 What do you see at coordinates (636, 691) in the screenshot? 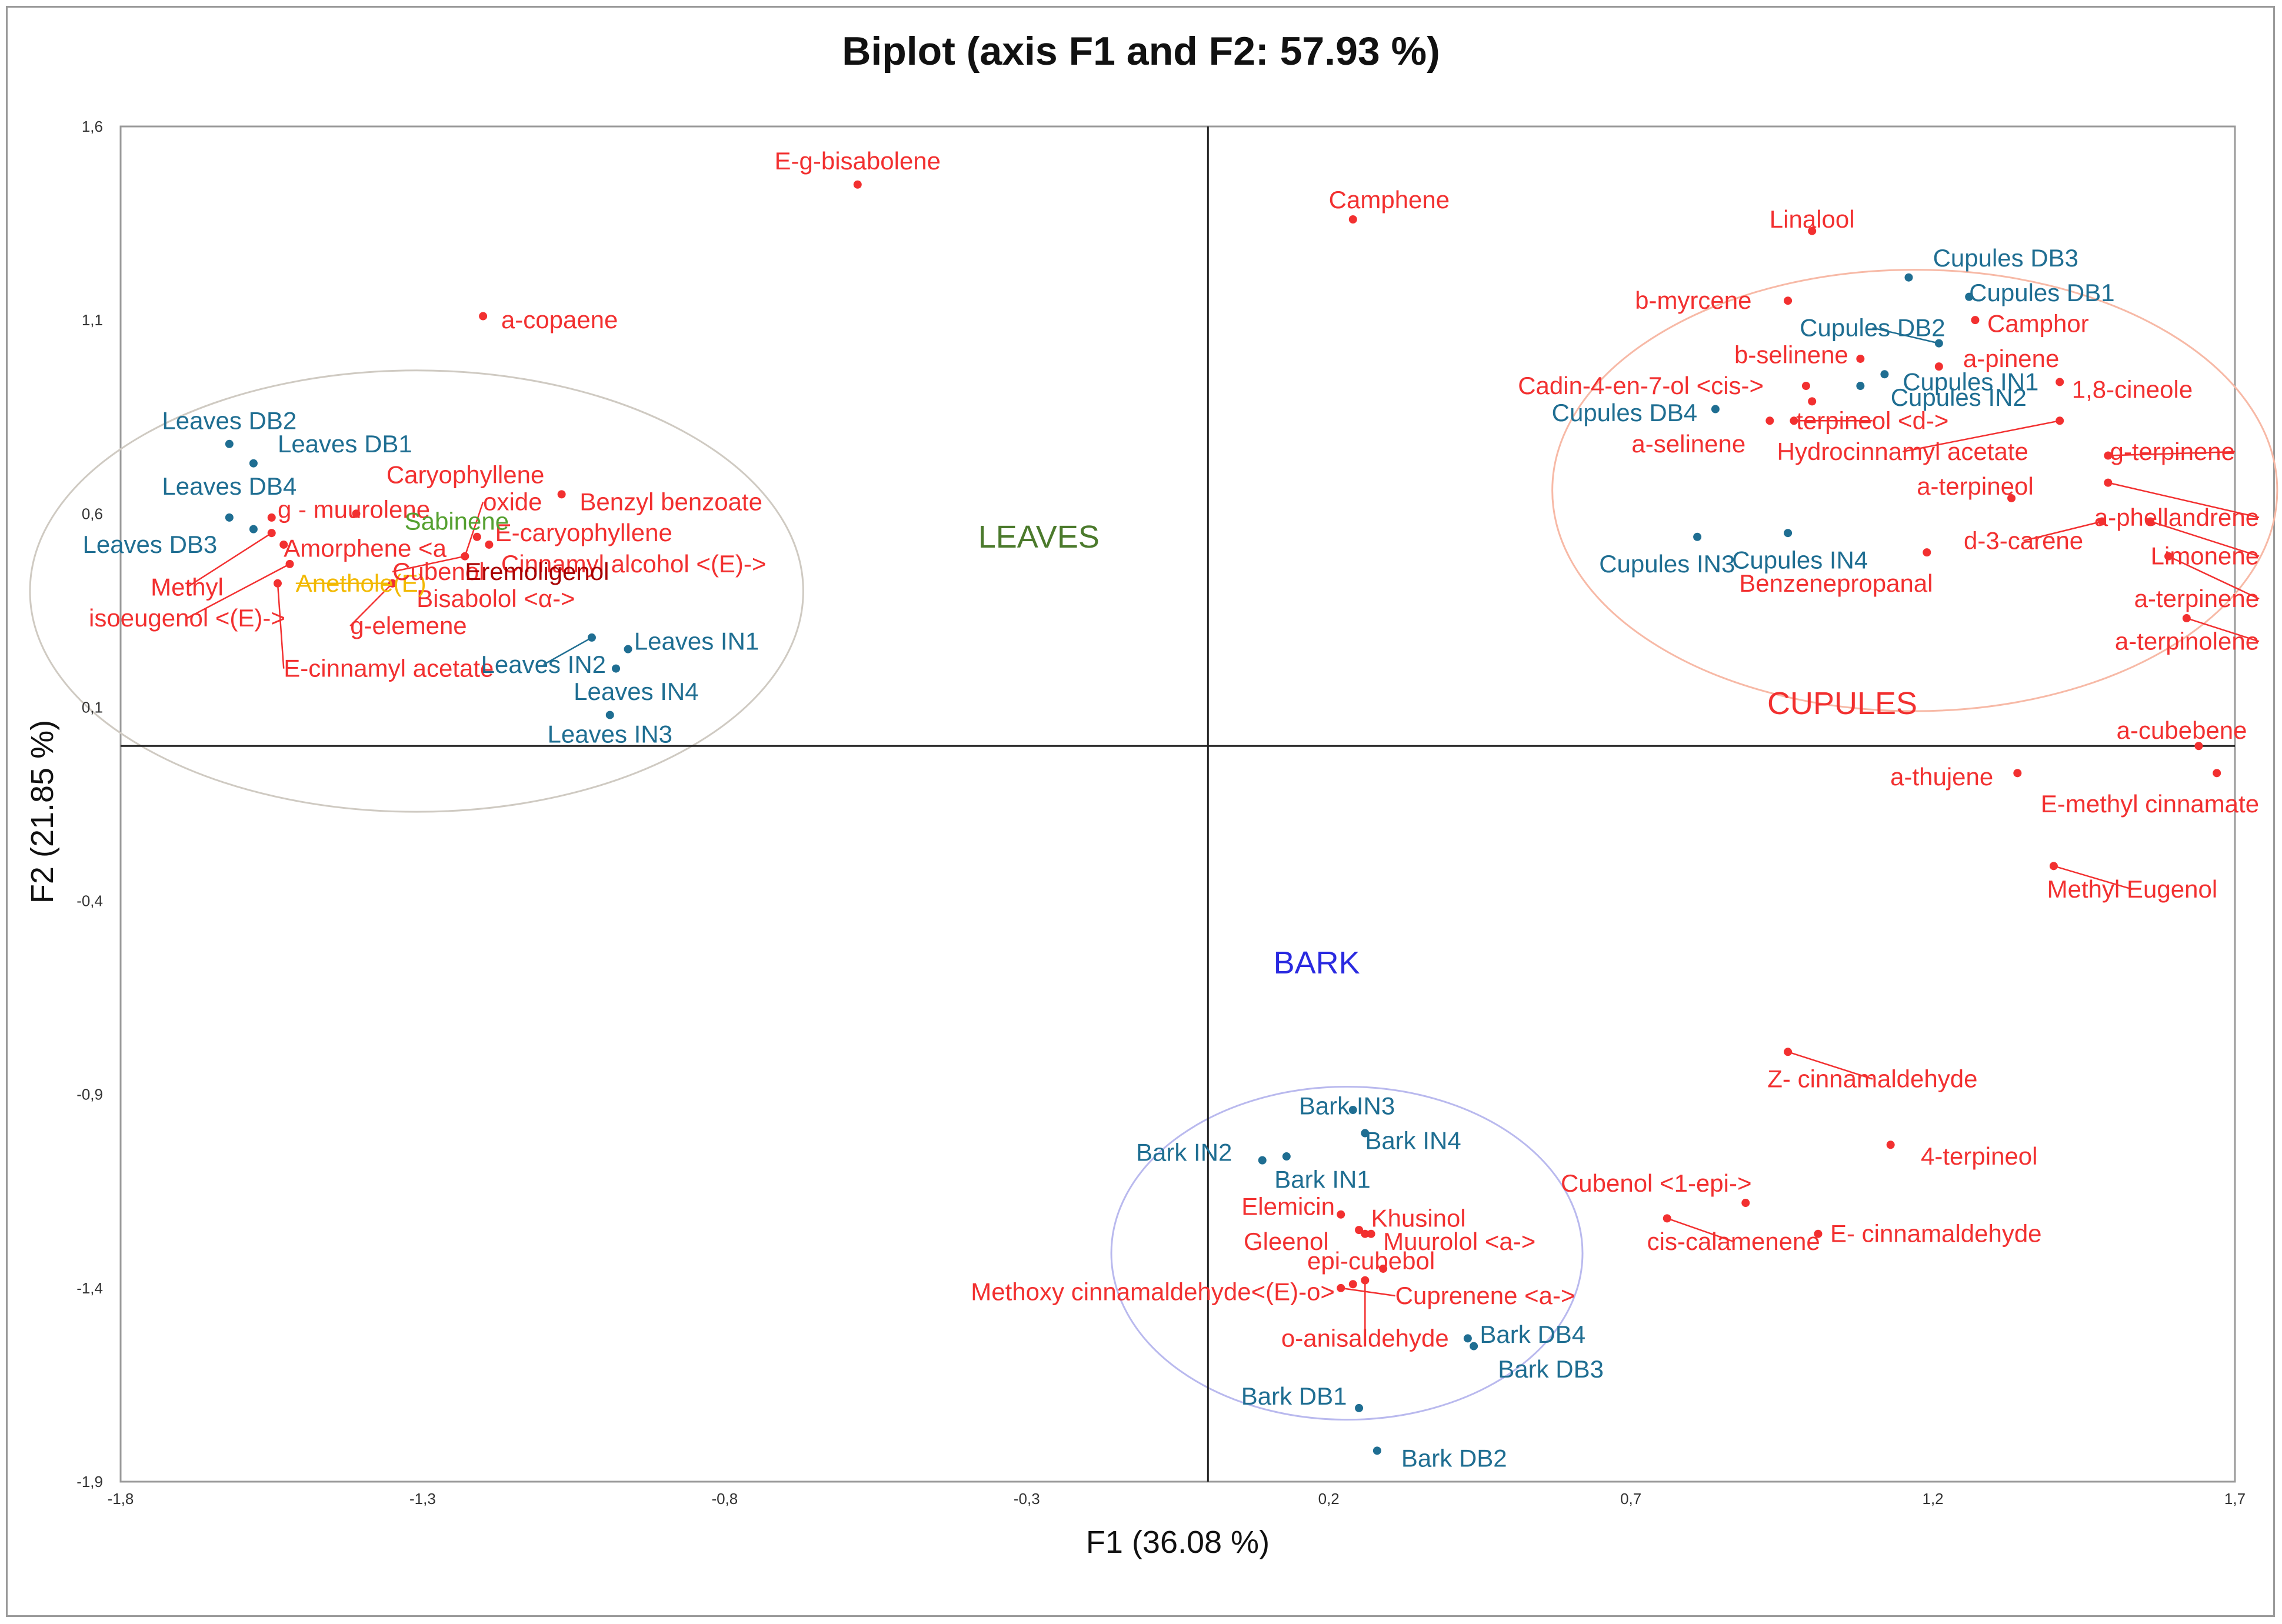
I see `observation-label-leaves-in4: Leaves IN4` at bounding box center [636, 691].